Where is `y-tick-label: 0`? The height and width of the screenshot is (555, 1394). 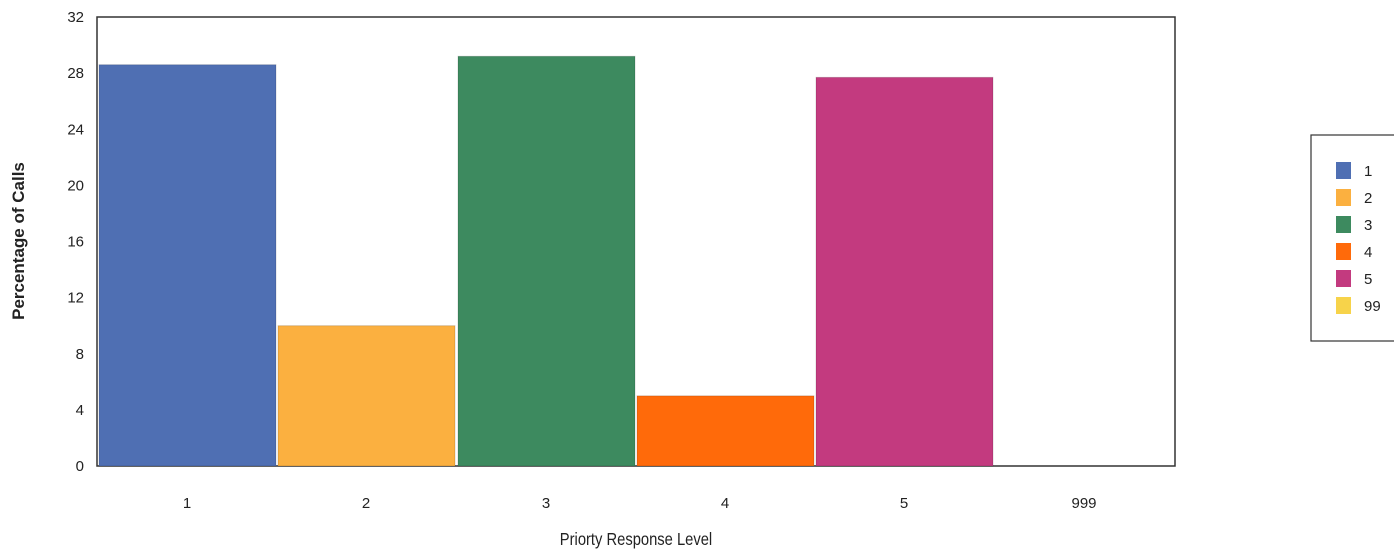 y-tick-label: 0 is located at coordinates (80, 466).